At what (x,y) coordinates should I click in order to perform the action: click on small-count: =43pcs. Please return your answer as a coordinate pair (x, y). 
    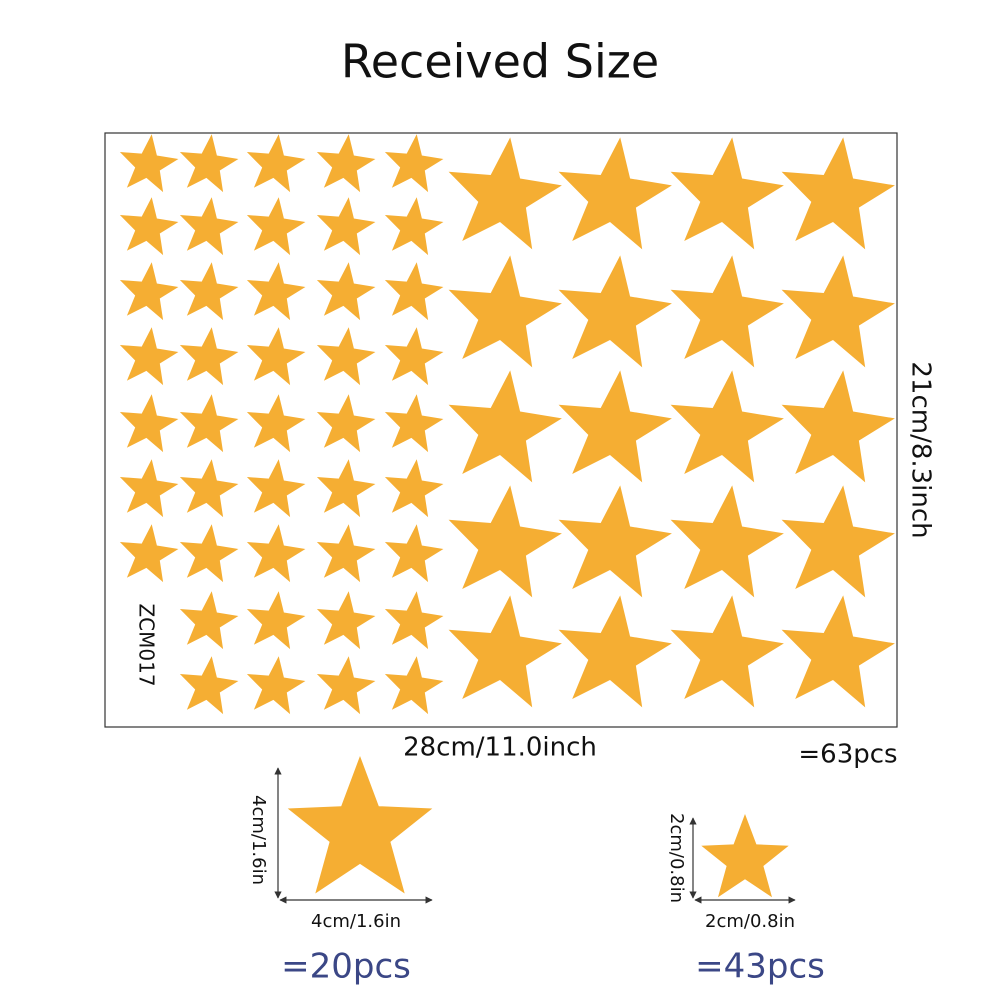
    Looking at the image, I should click on (760, 967).